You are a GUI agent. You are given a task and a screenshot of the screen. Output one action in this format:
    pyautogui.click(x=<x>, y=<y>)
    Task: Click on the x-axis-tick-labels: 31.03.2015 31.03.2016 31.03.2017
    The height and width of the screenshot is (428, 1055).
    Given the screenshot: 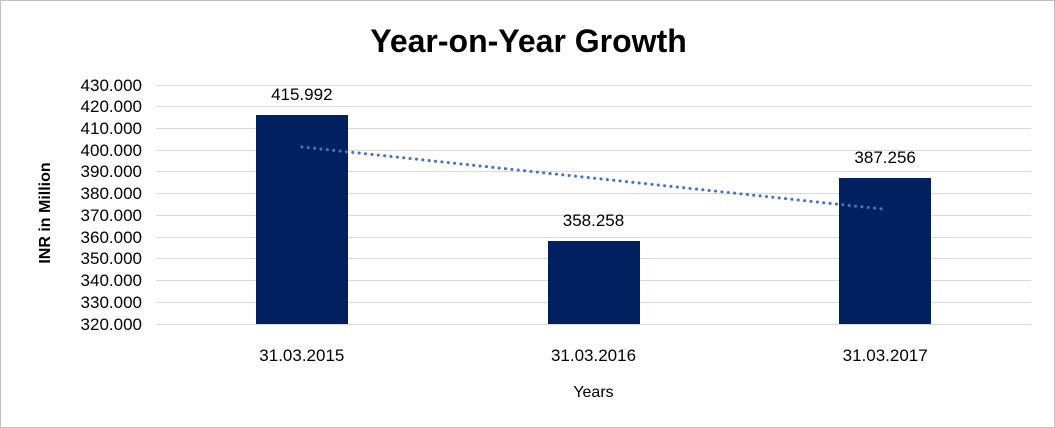 What is the action you would take?
    pyautogui.click(x=593, y=356)
    